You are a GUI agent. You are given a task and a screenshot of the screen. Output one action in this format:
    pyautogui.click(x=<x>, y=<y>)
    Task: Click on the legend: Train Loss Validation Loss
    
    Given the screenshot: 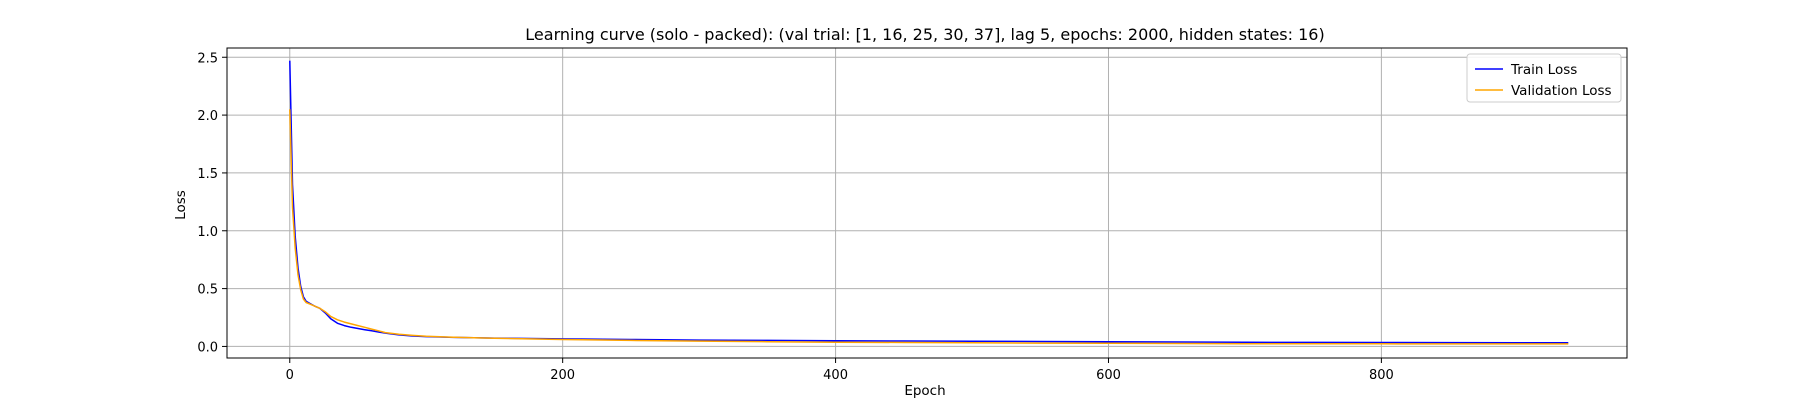 What is the action you would take?
    pyautogui.click(x=1544, y=78)
    